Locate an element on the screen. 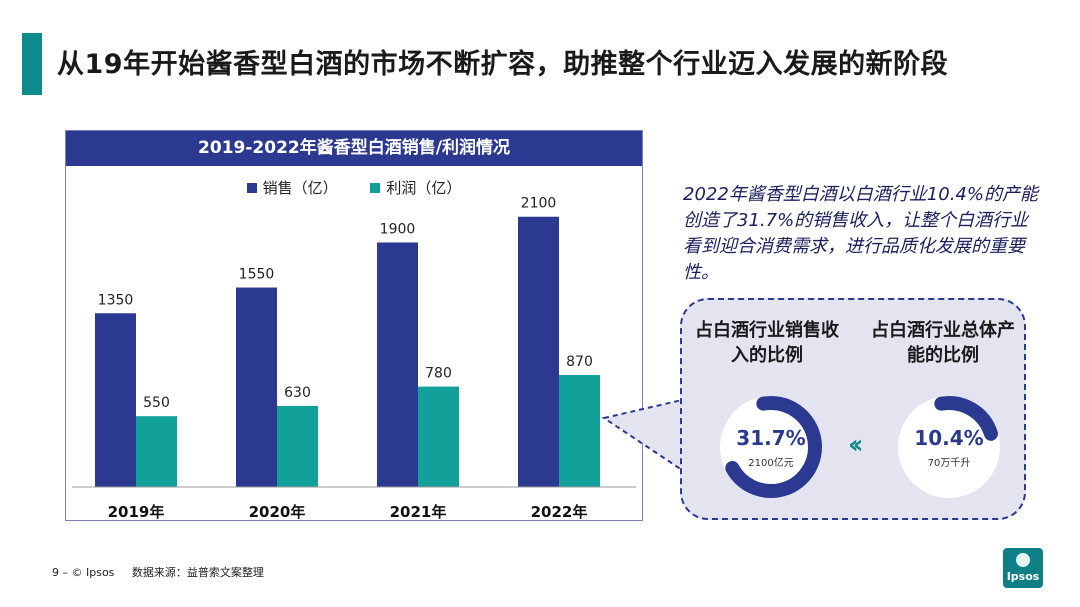 The width and height of the screenshot is (1080, 607). legend-item-sales: 销售（亿） is located at coordinates (292, 187).